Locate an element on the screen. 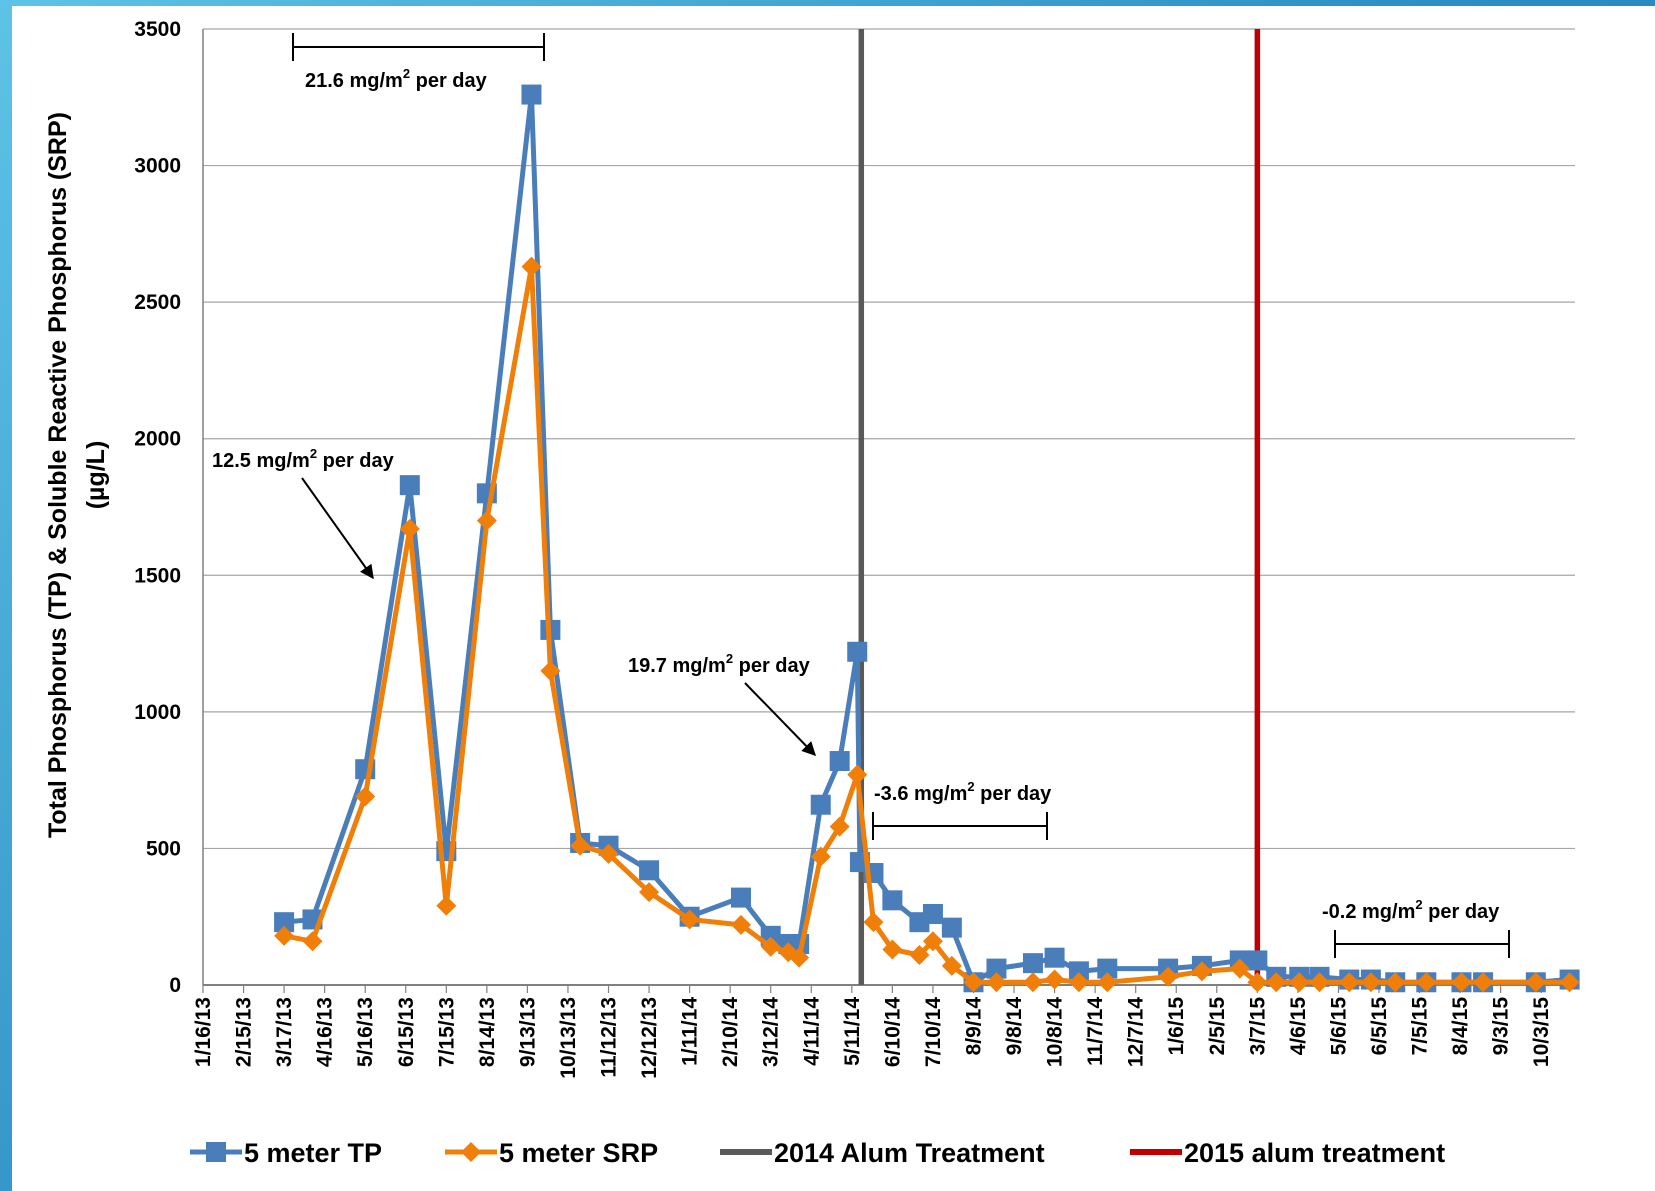 This screenshot has height=1191, width=1655. y-tick-labels: 0 500 1000 1500 2000 2500 3000 3500 is located at coordinates (157, 507).